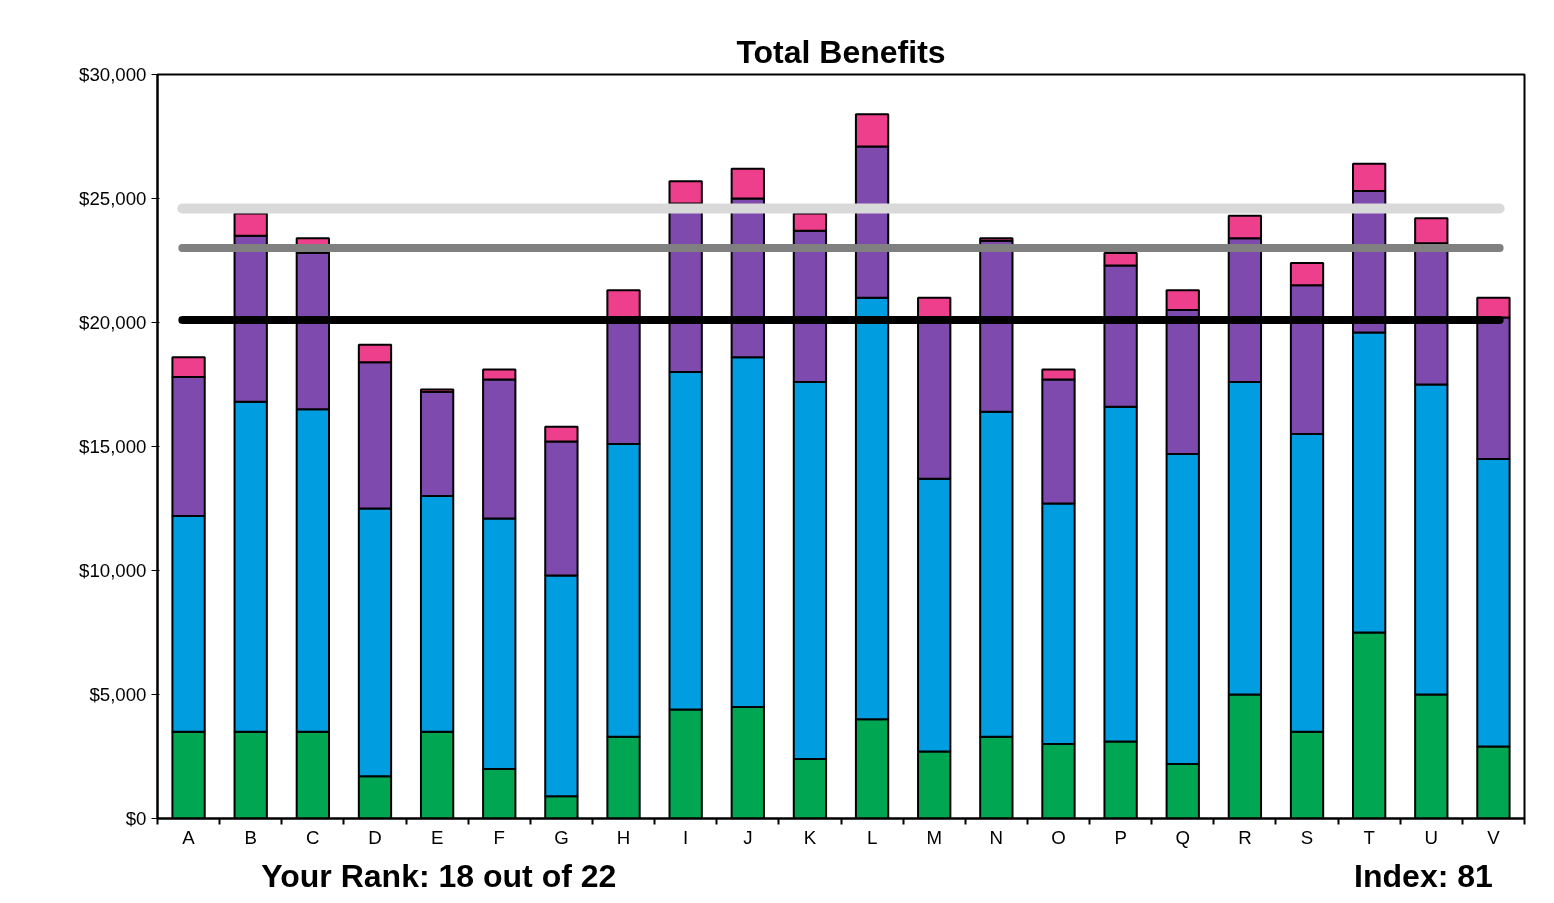 The height and width of the screenshot is (903, 1554). I want to click on x-tick-label: L, so click(872, 837).